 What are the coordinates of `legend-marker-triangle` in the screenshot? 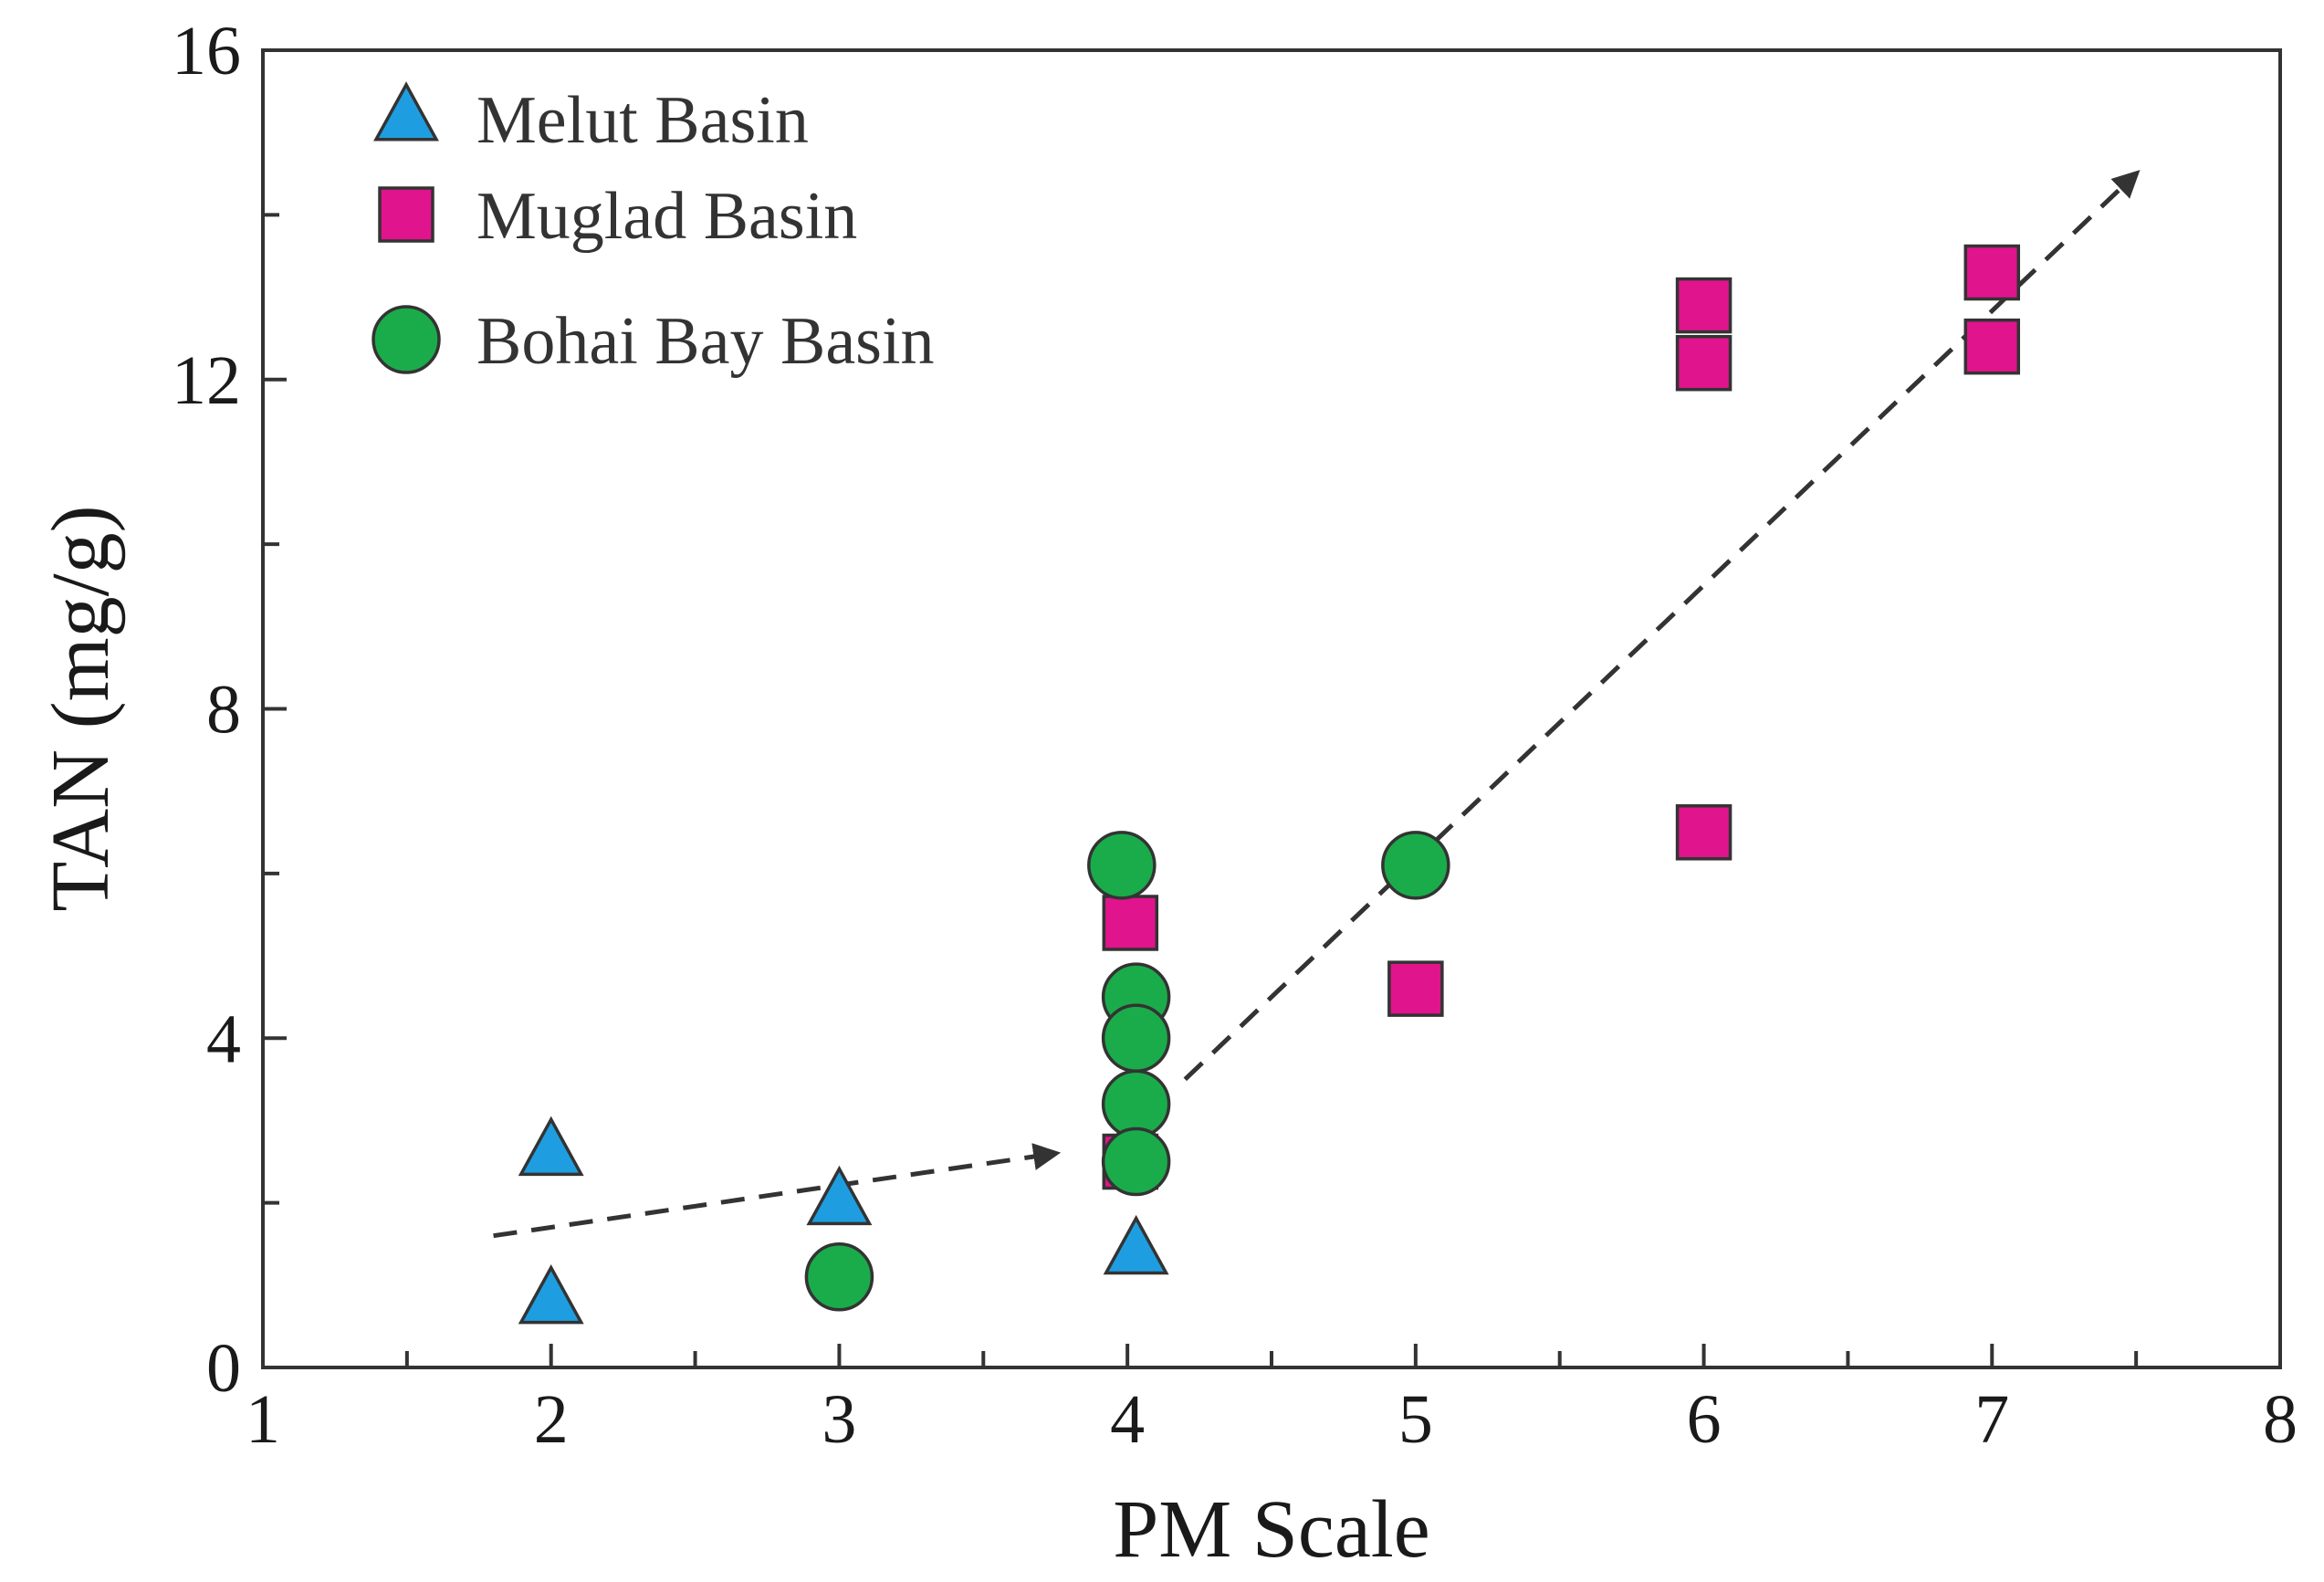 It's located at (406, 111).